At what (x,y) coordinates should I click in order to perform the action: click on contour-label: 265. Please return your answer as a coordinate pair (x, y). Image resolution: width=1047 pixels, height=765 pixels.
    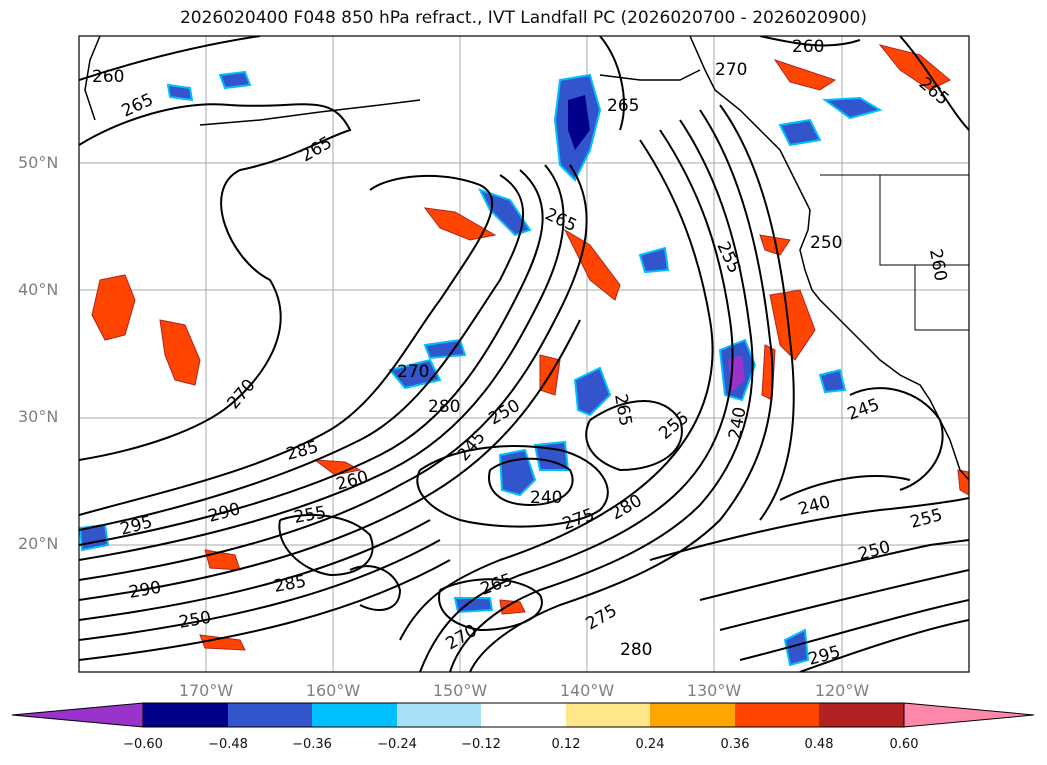
    Looking at the image, I should click on (623, 106).